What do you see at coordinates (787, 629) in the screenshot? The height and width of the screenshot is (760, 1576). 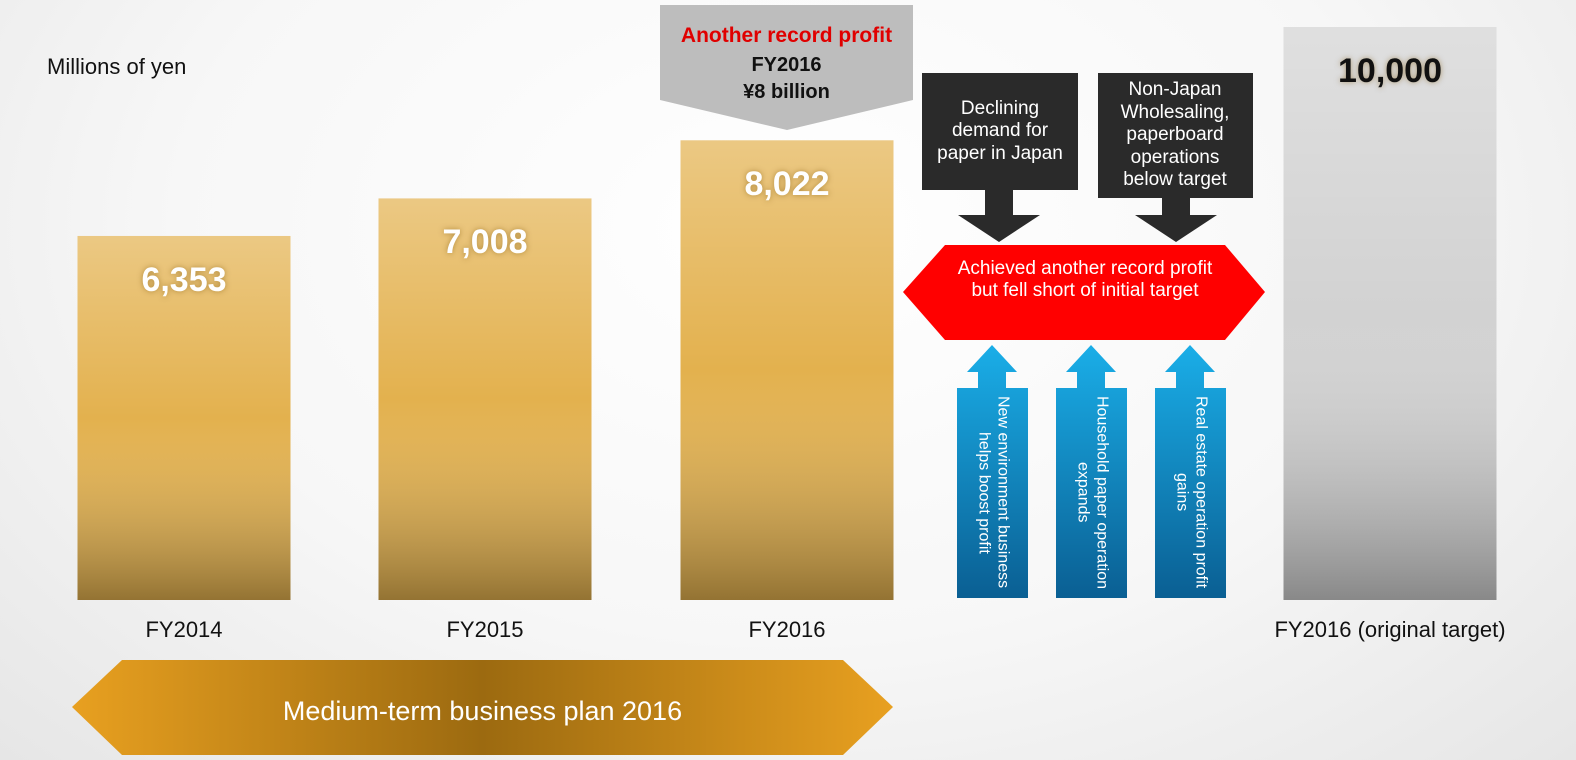 I see `x-tick-label: FY2016` at bounding box center [787, 629].